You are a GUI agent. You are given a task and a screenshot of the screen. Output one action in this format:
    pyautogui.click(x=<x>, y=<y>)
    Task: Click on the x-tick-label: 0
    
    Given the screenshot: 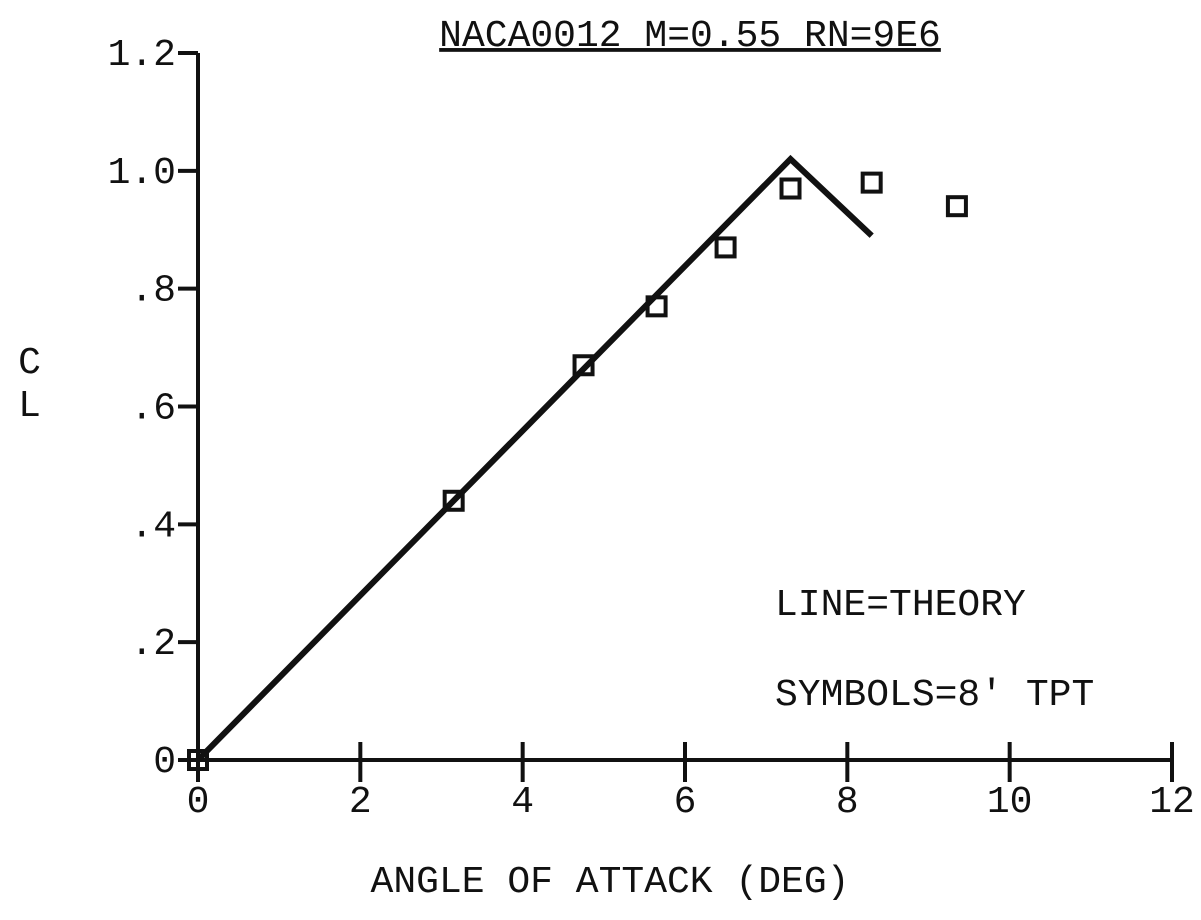 What is the action you would take?
    pyautogui.click(x=198, y=802)
    